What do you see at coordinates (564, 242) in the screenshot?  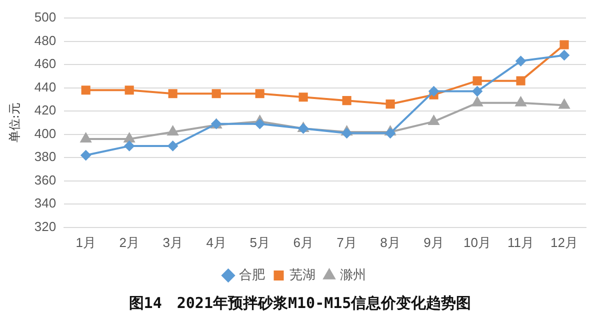 I see `x-tick-label: 12月` at bounding box center [564, 242].